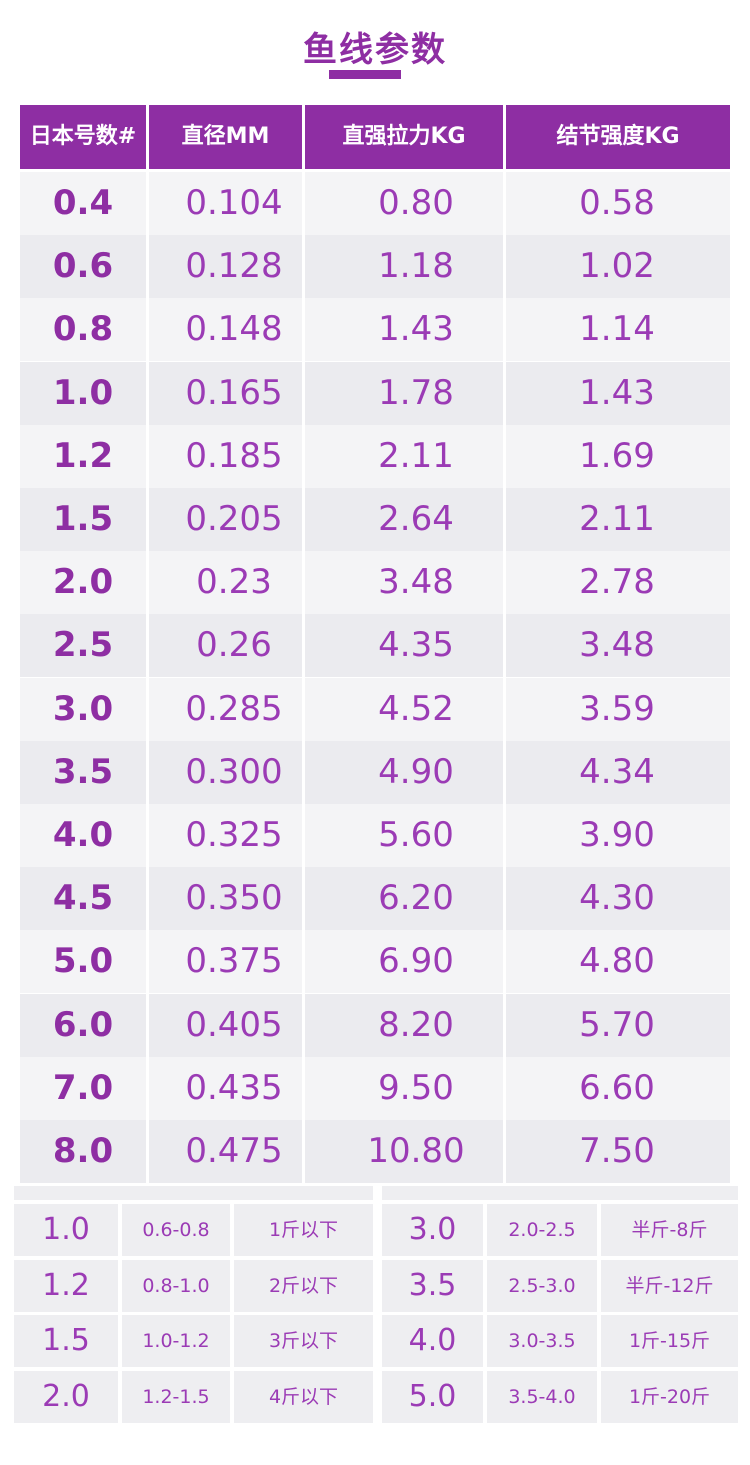  Describe the element at coordinates (416, 455) in the screenshot. I see `straight-strength-cell: 2.11` at that location.